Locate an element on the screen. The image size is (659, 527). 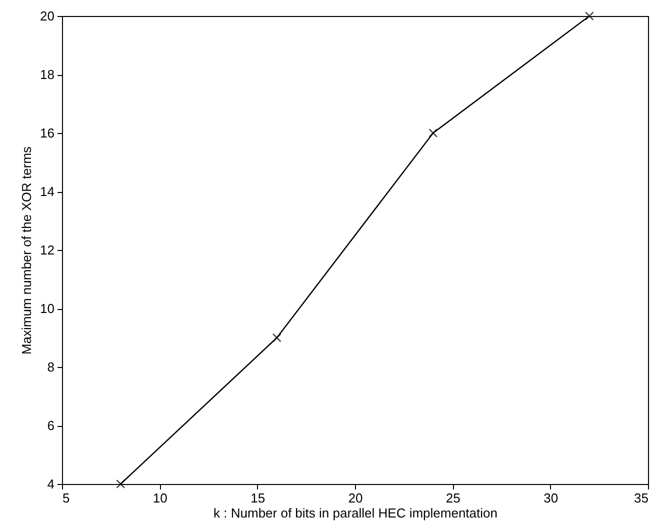
y-axis-title: Maximum number of the XOR terms is located at coordinates (26, 250).